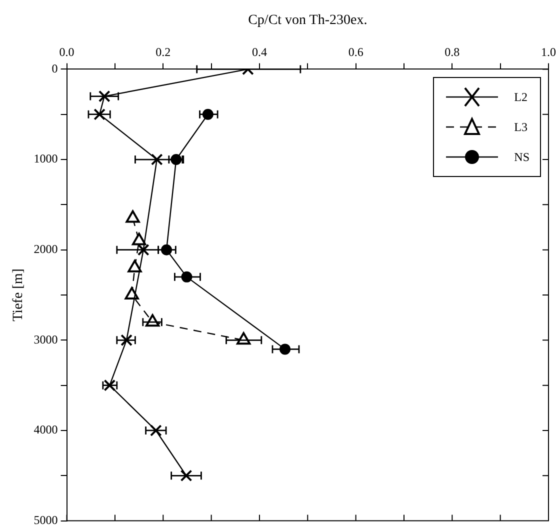 The width and height of the screenshot is (559, 531). I want to click on x-tick-label: 0.0, so click(66, 52).